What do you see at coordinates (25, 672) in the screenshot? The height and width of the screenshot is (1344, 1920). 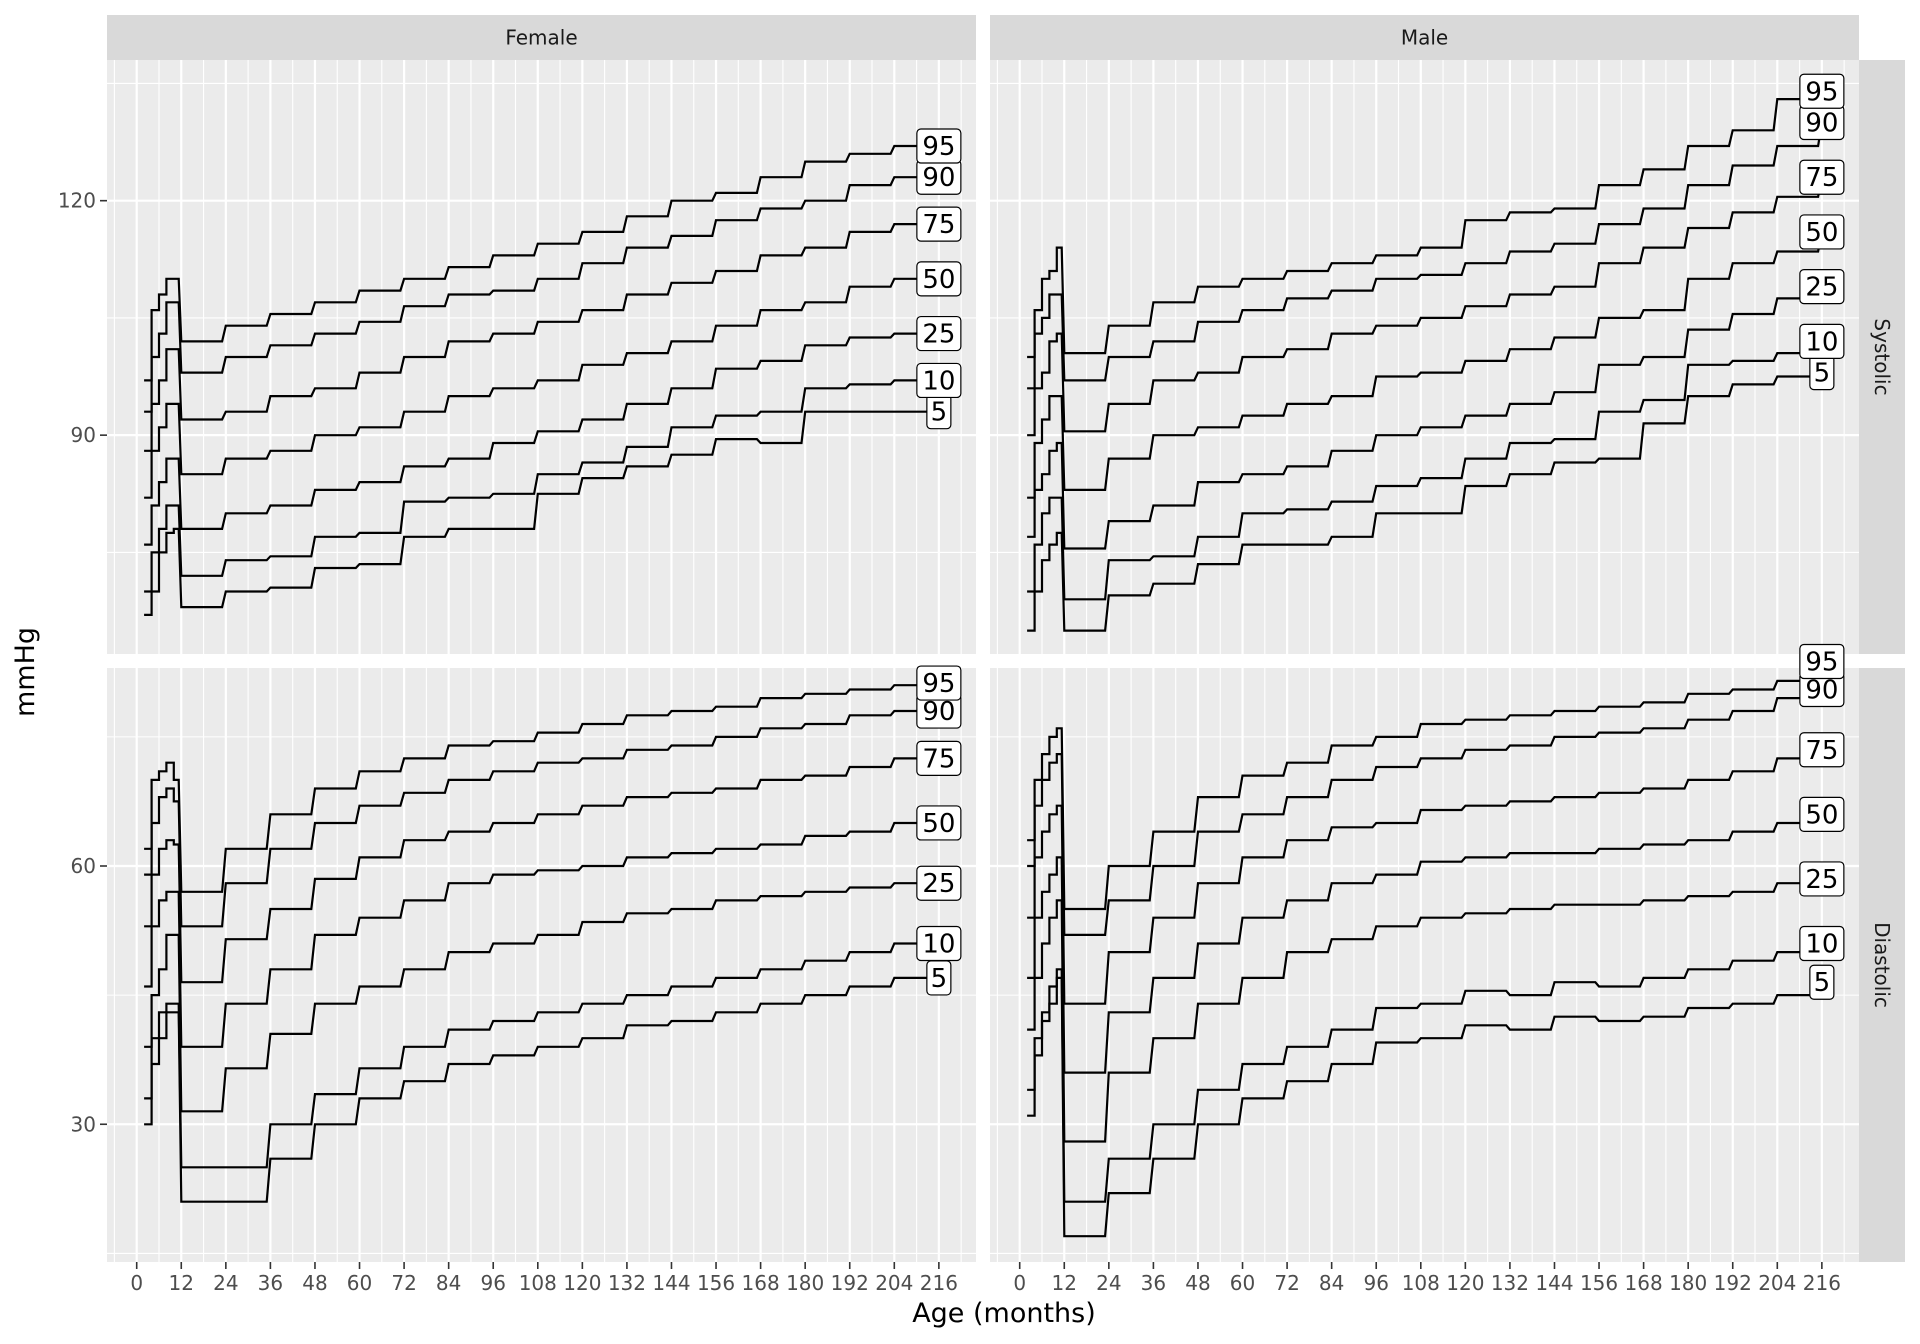 I see `y-axis-title: mmHg` at bounding box center [25, 672].